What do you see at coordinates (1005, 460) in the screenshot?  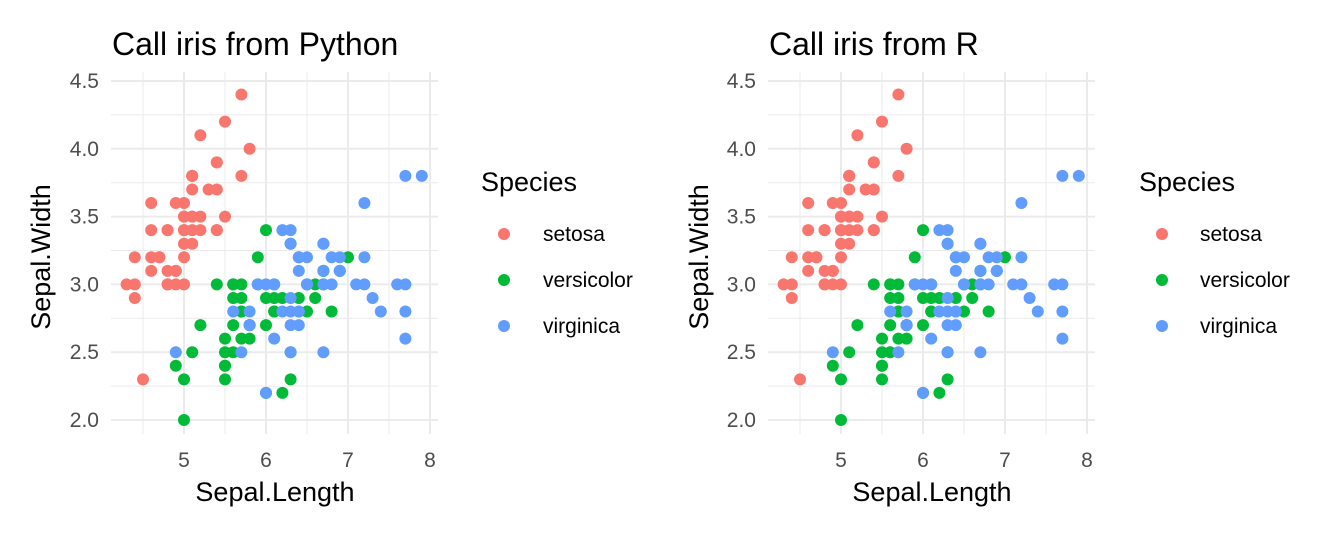 I see `x-tick-label: 7` at bounding box center [1005, 460].